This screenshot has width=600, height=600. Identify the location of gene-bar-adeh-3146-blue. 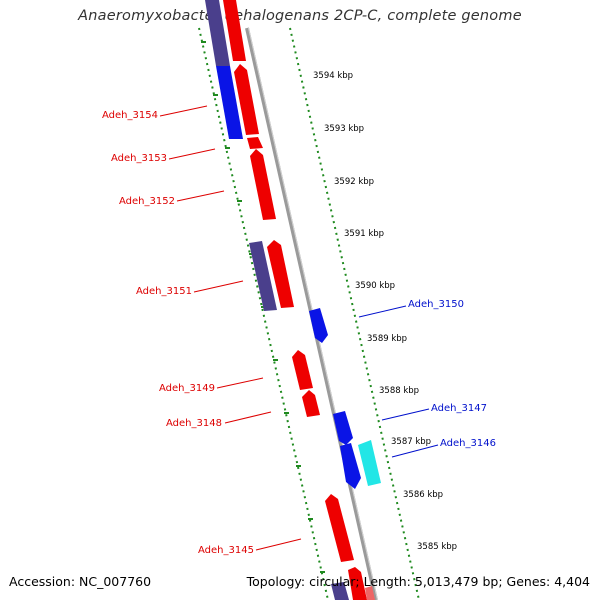
(350, 466).